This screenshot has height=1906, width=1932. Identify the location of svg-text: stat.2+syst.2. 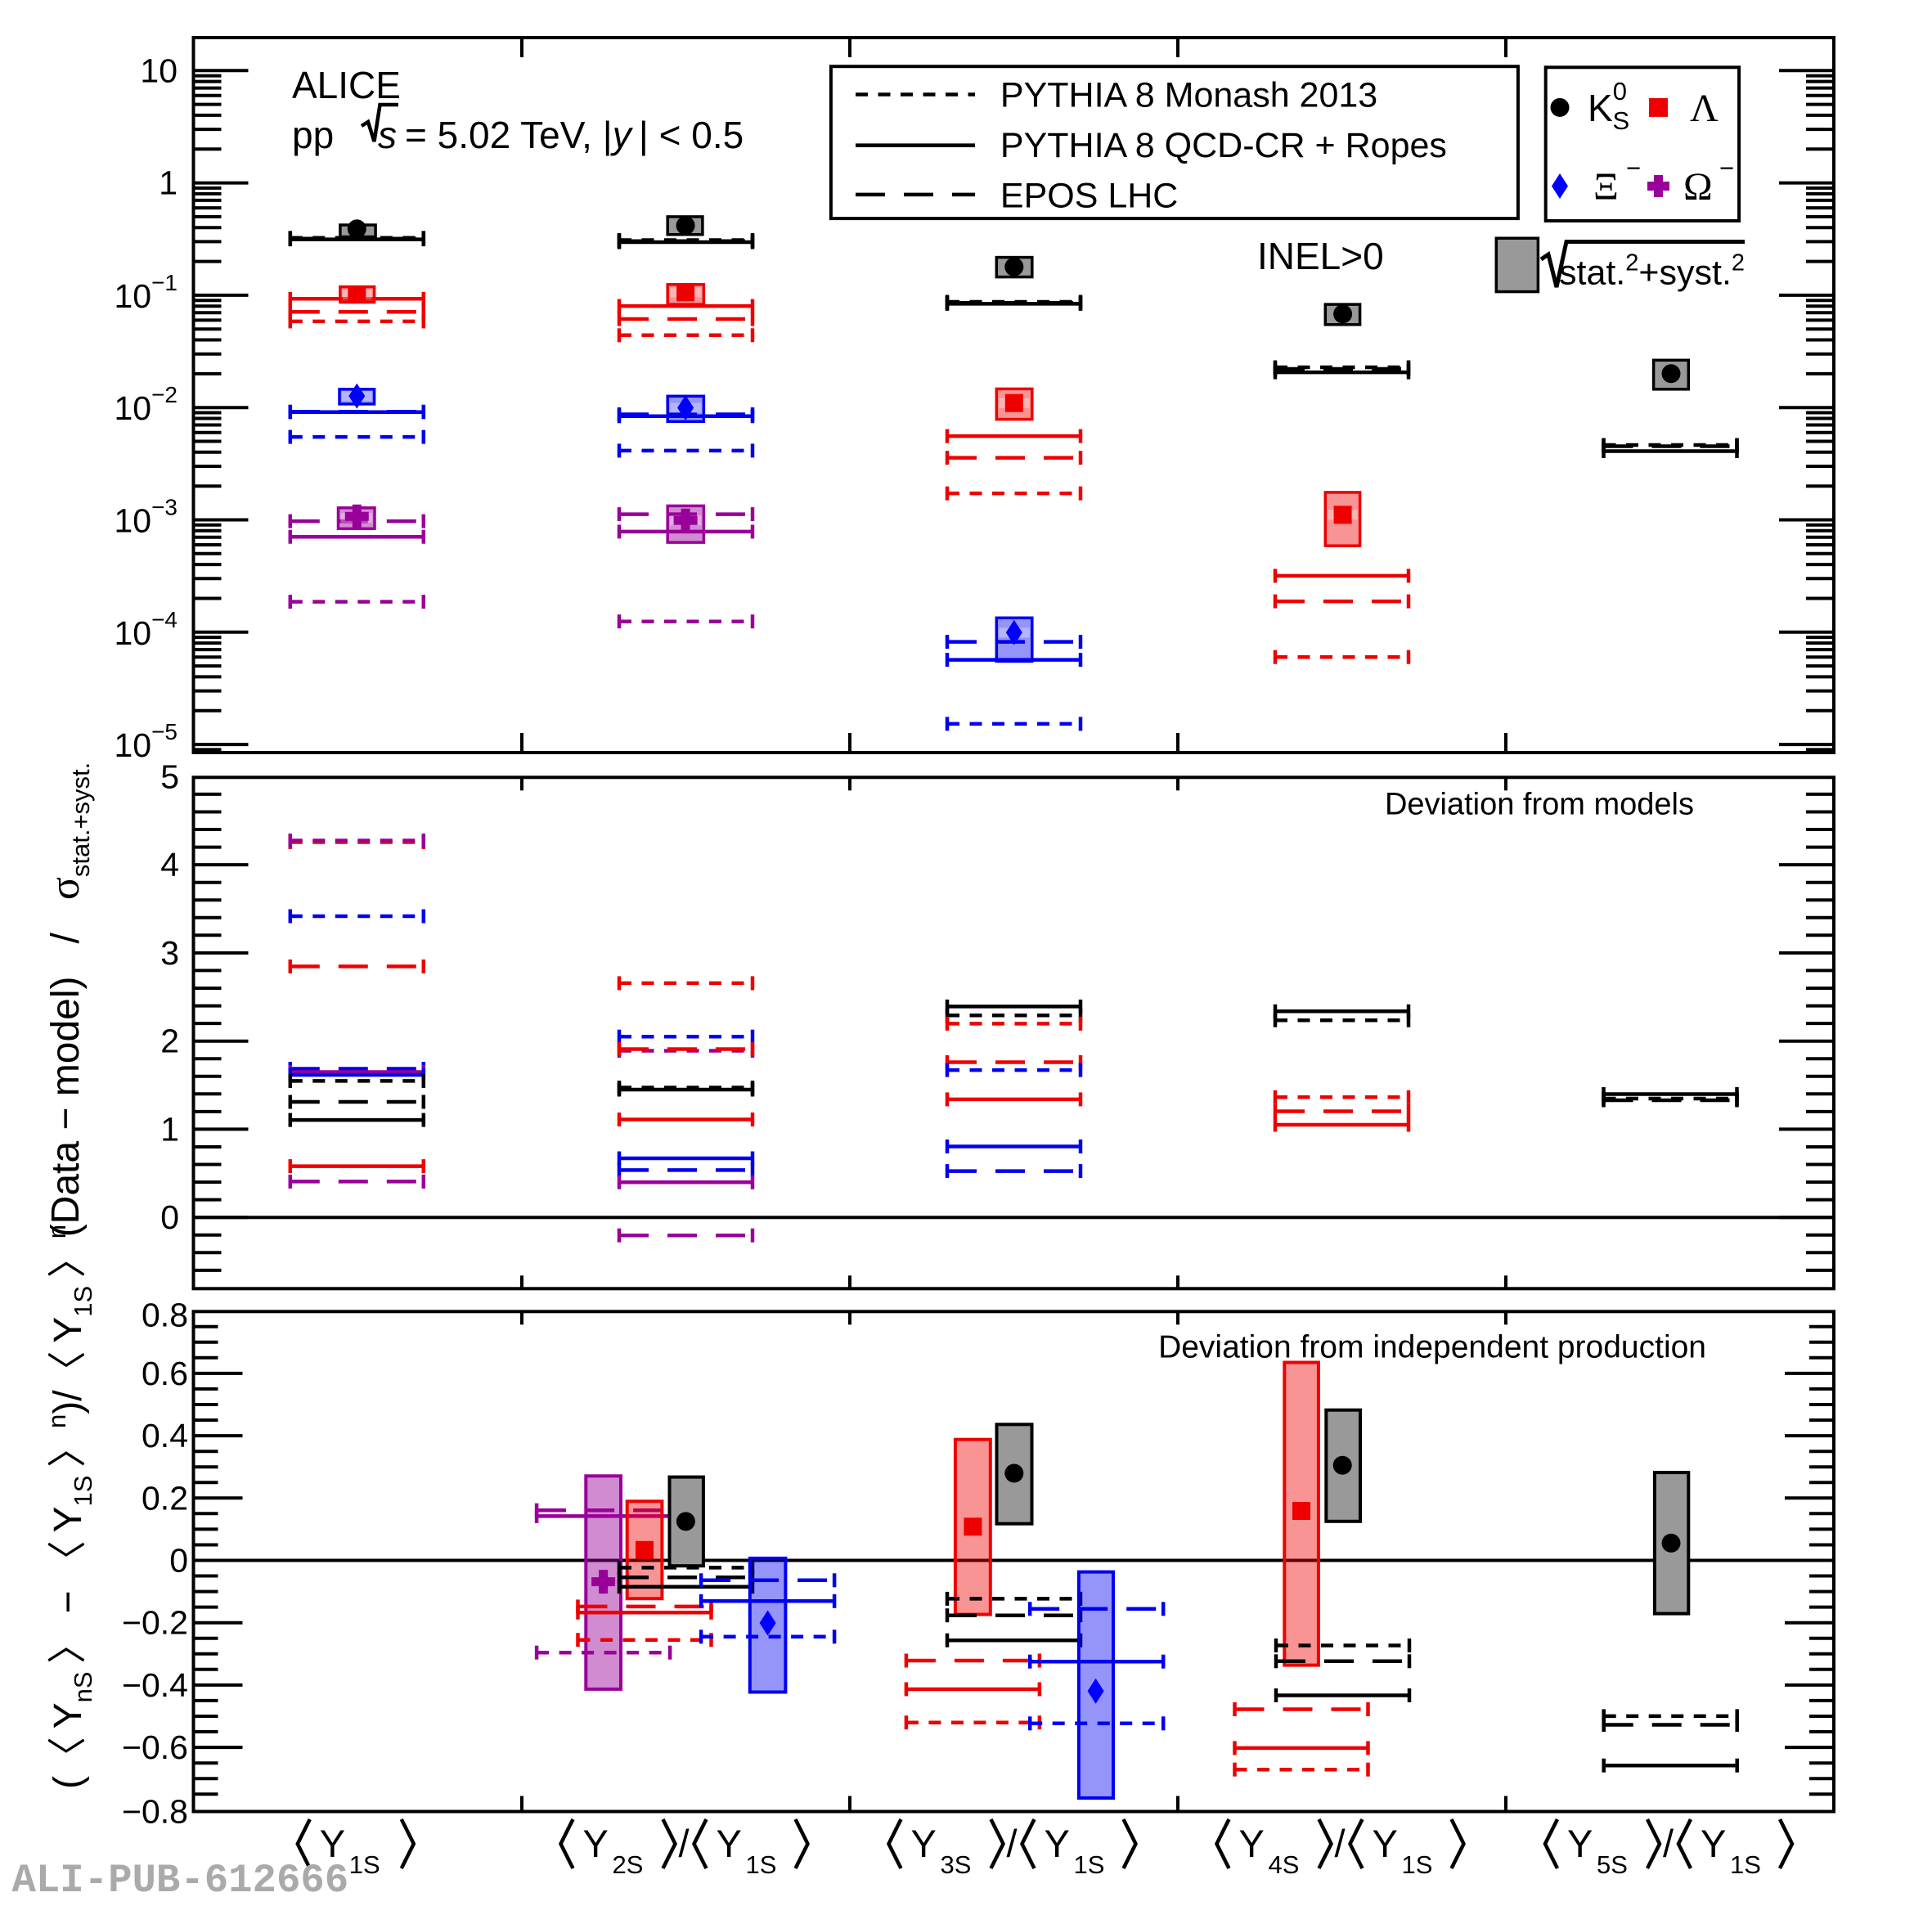
(1652, 271).